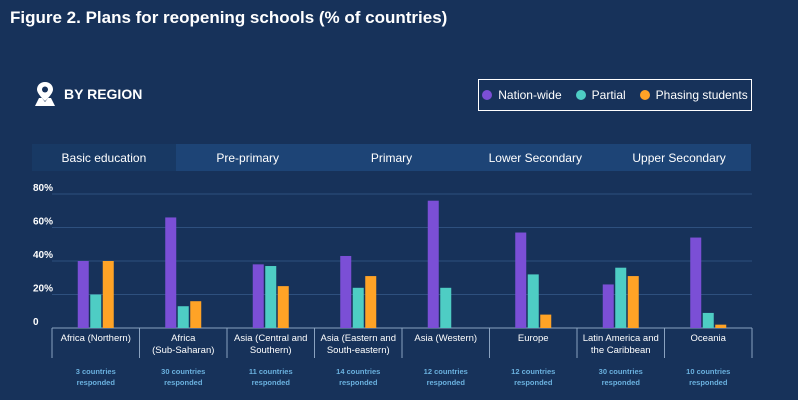  Describe the element at coordinates (701, 95) in the screenshot. I see `legend-label-phasing-students: Phasing students` at that location.